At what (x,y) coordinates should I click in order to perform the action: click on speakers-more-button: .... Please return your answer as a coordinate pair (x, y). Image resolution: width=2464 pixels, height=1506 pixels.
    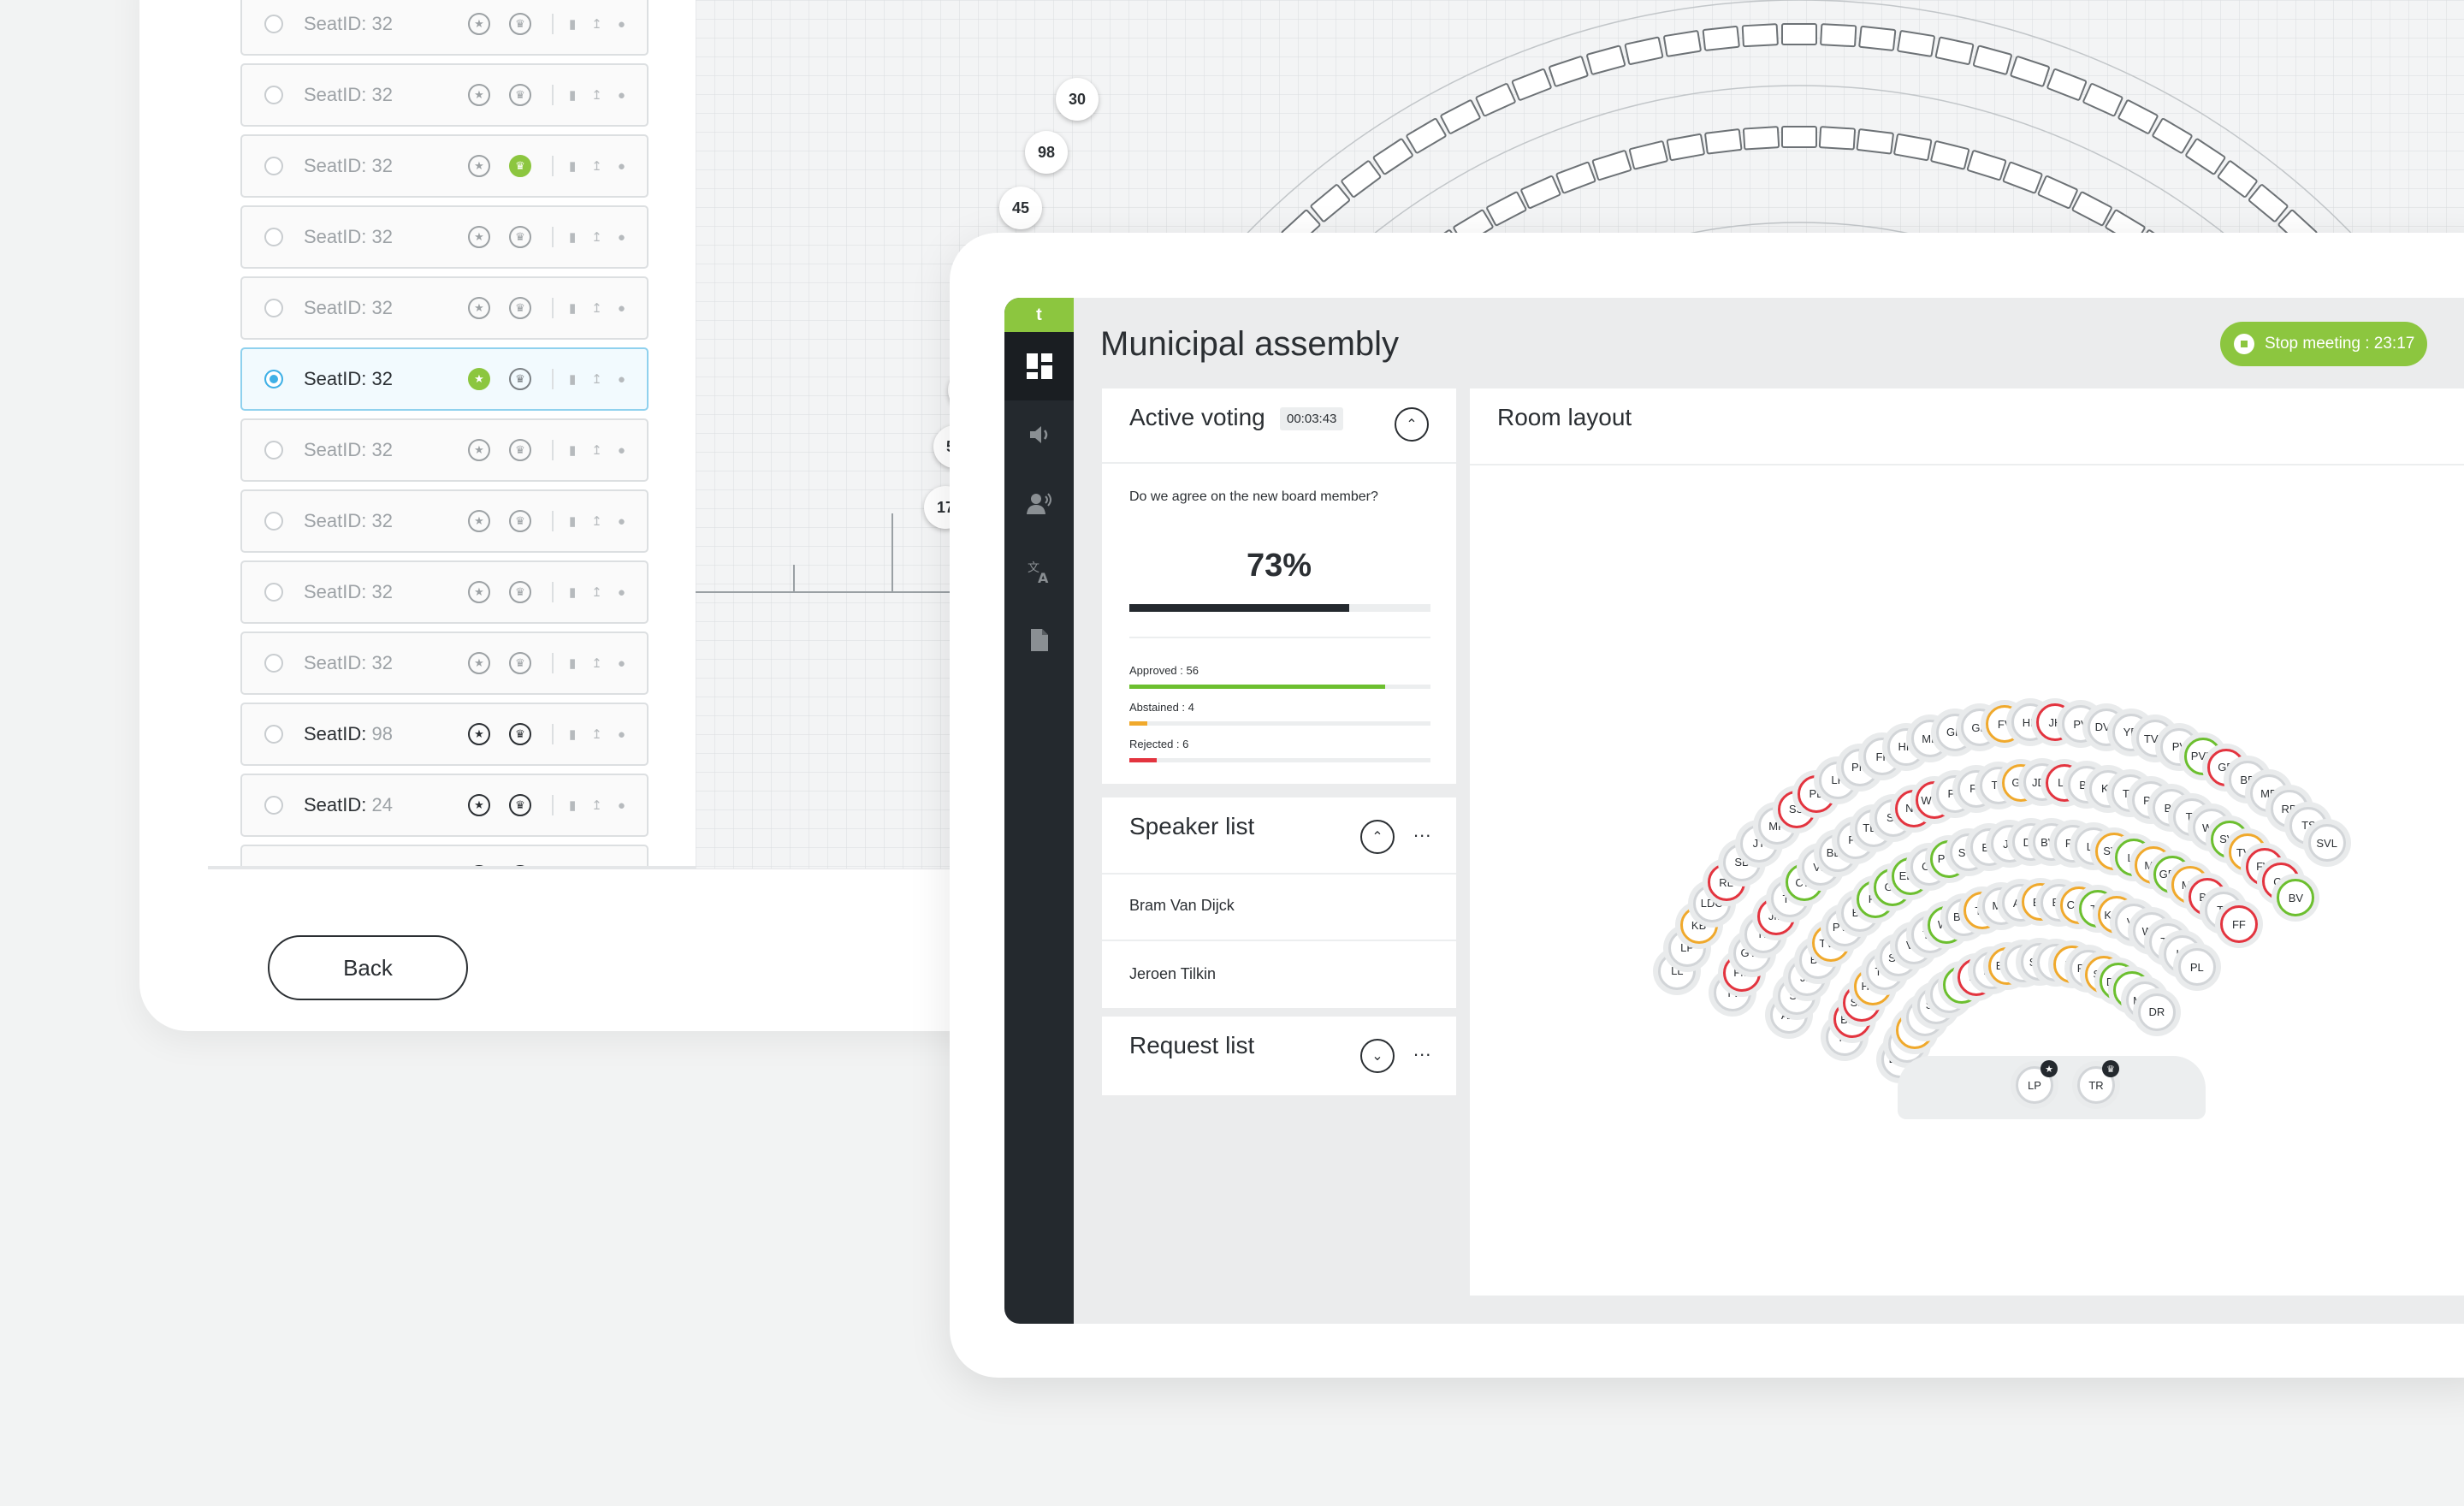
    Looking at the image, I should click on (1422, 830).